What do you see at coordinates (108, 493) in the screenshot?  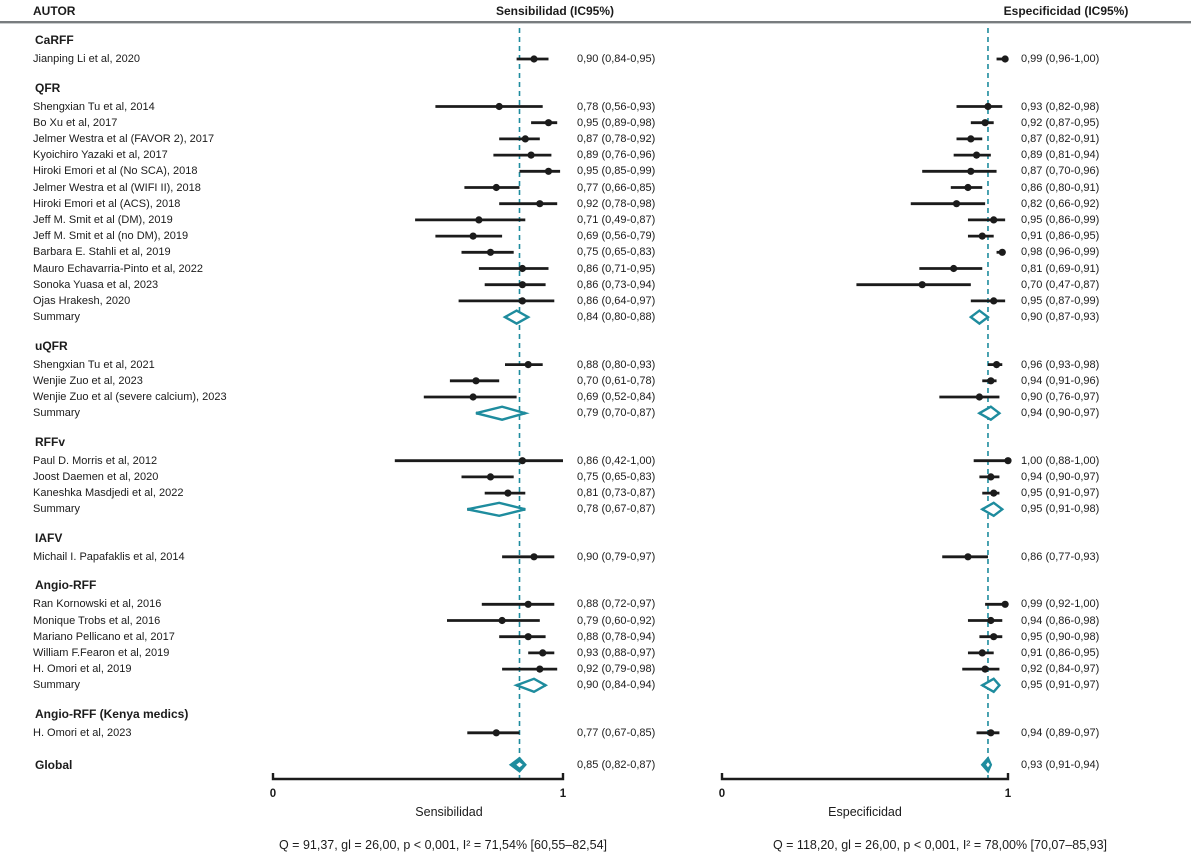 I see `study-label: Kaneshka Masdjedi et al, 2022` at bounding box center [108, 493].